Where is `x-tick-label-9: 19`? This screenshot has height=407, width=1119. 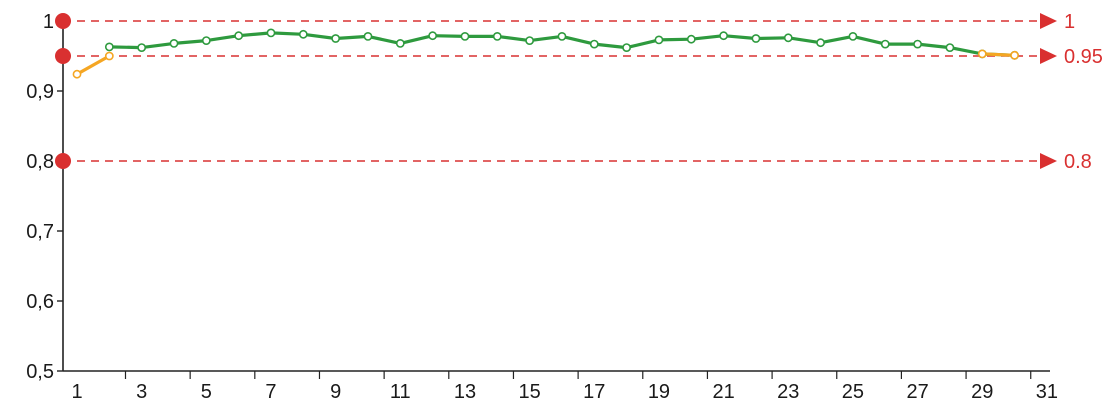
x-tick-label-9: 19 is located at coordinates (659, 392).